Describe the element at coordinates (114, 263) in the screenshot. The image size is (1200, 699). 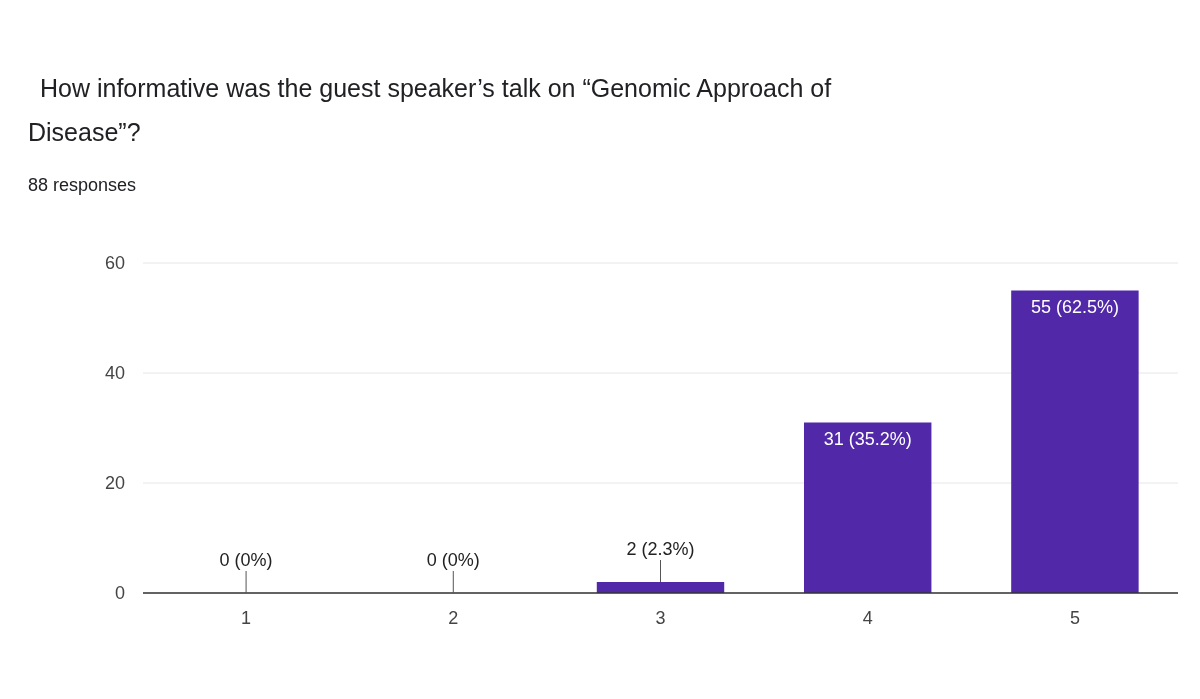
I see `y-tick-label: 60` at that location.